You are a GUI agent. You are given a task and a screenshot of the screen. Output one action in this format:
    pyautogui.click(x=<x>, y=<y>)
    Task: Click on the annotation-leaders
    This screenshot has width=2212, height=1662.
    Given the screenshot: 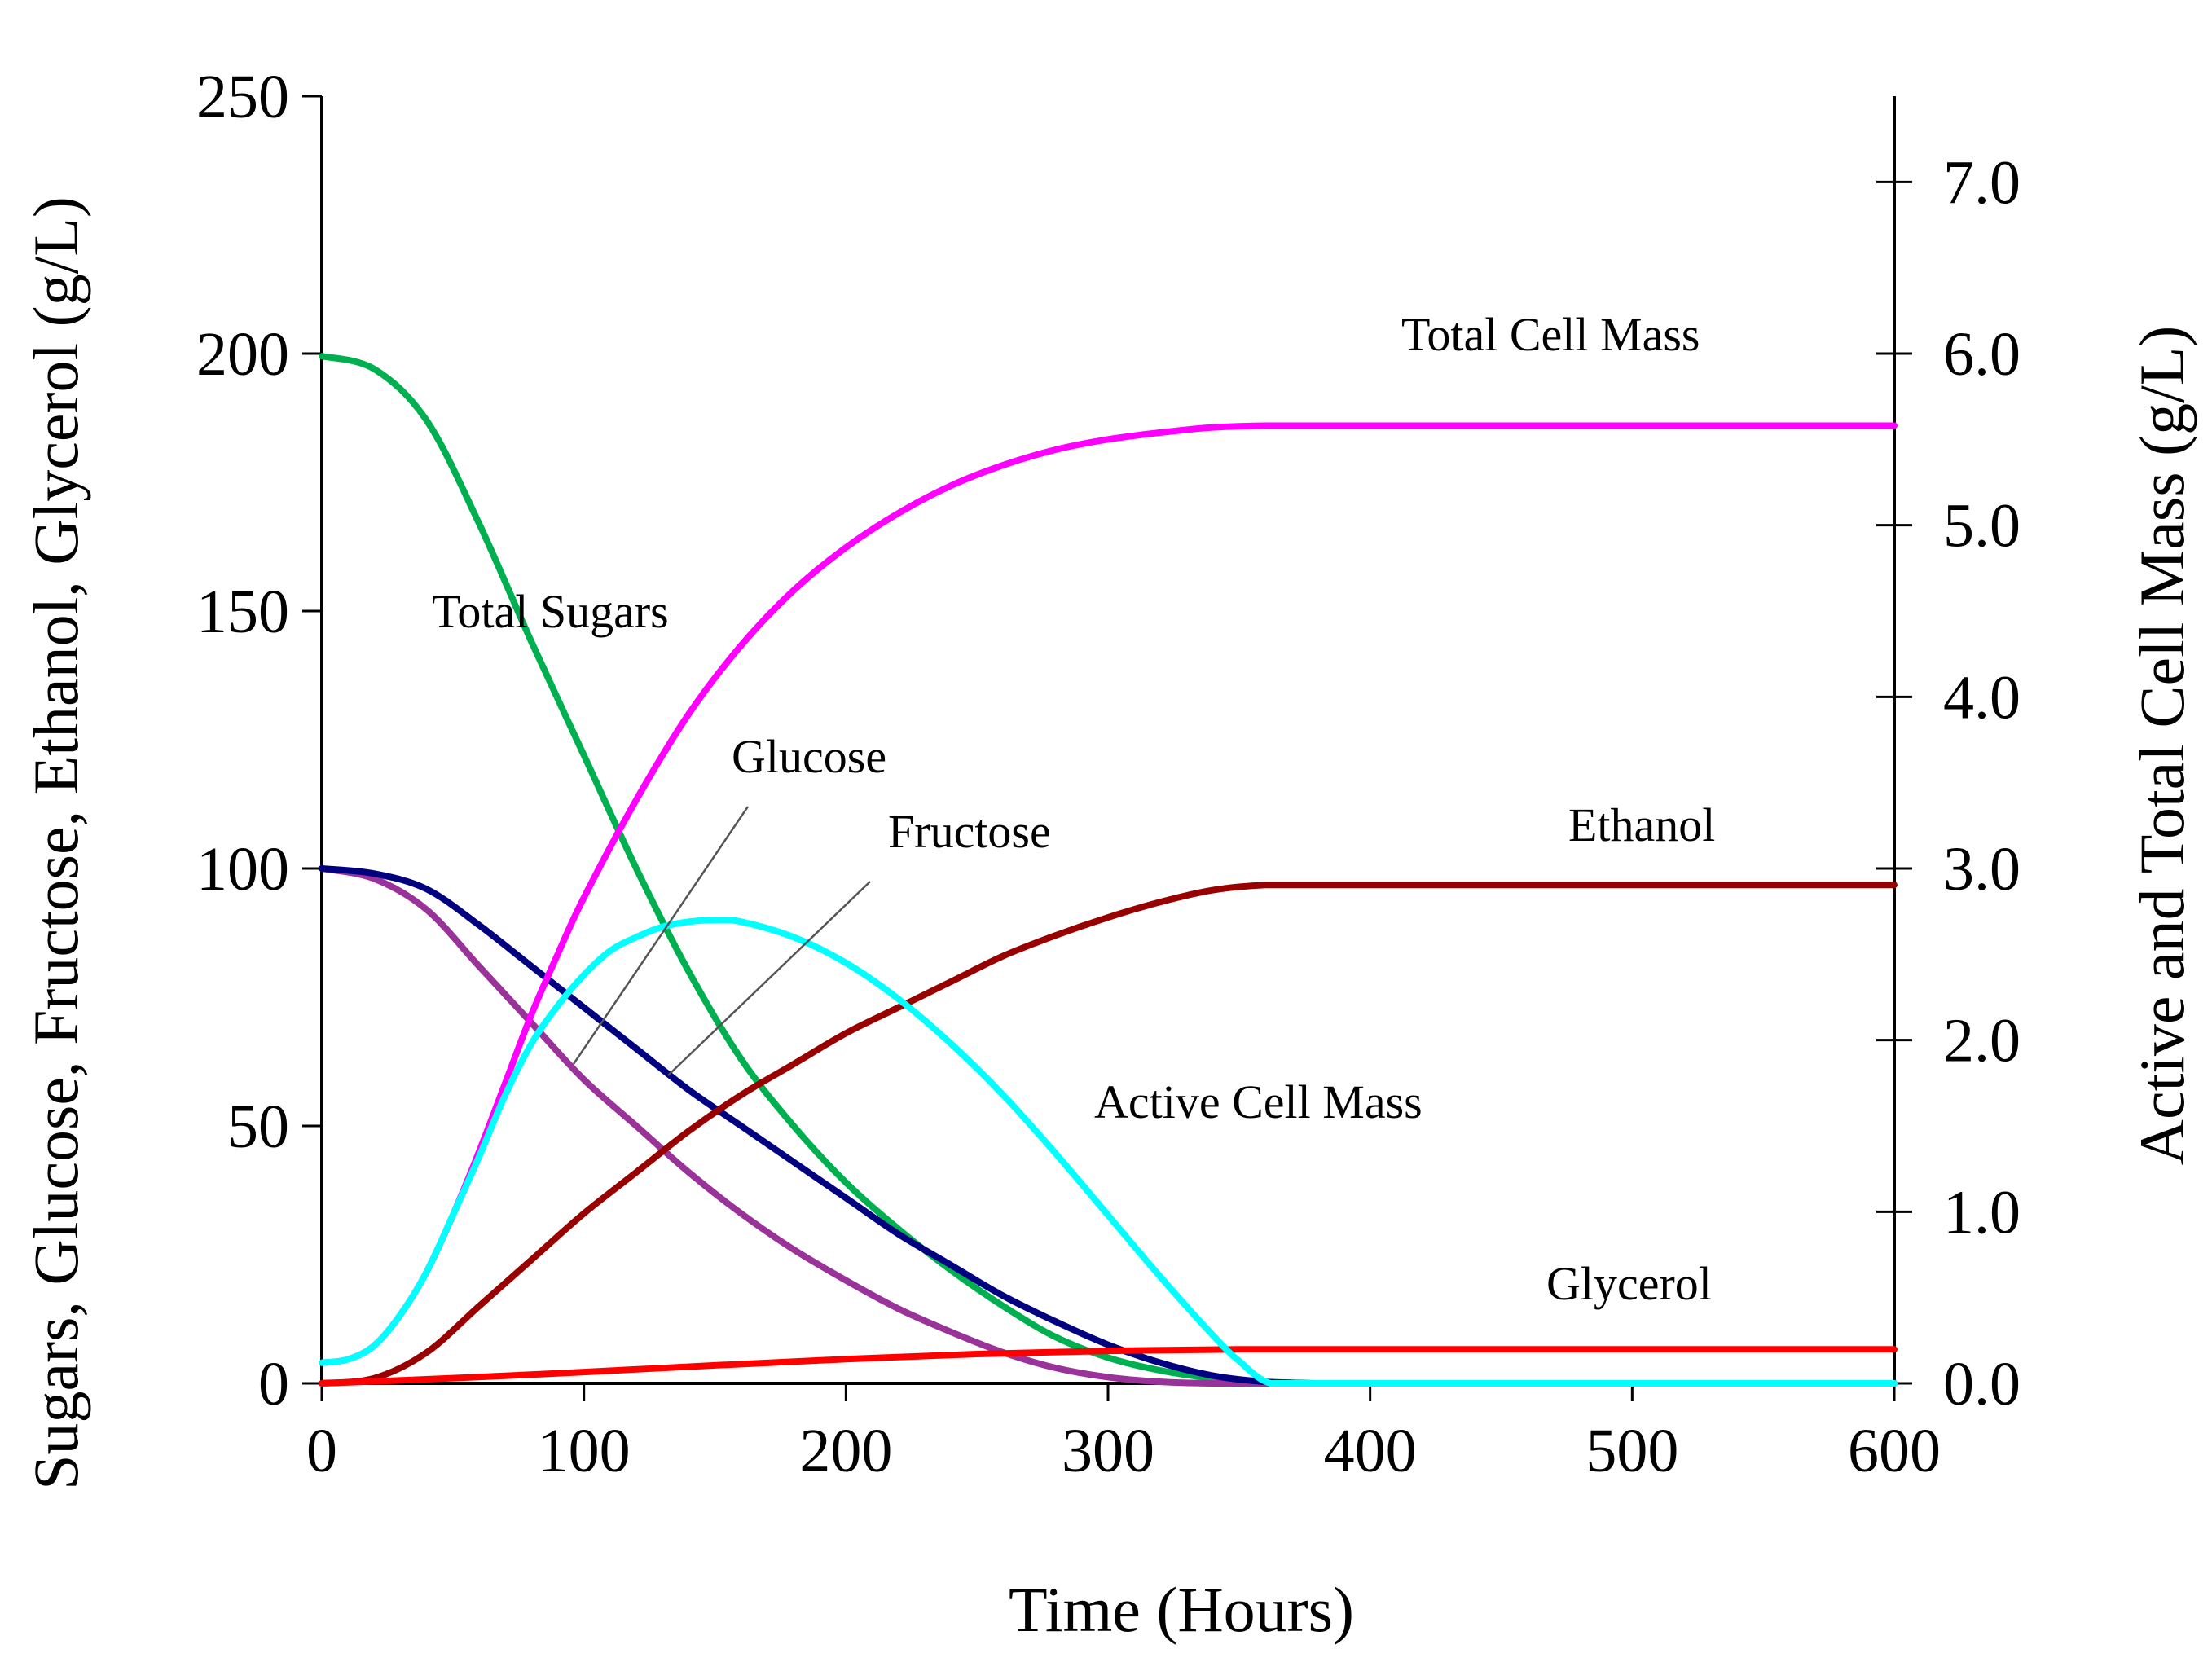 What is the action you would take?
    pyautogui.click(x=721, y=941)
    